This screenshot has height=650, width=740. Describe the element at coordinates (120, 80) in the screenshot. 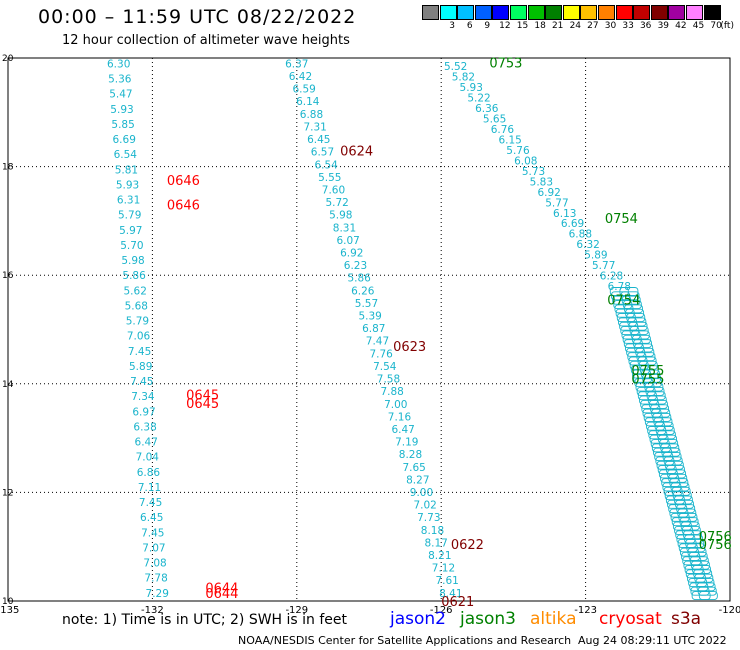

I see `swh-value-label: 5.36` at that location.